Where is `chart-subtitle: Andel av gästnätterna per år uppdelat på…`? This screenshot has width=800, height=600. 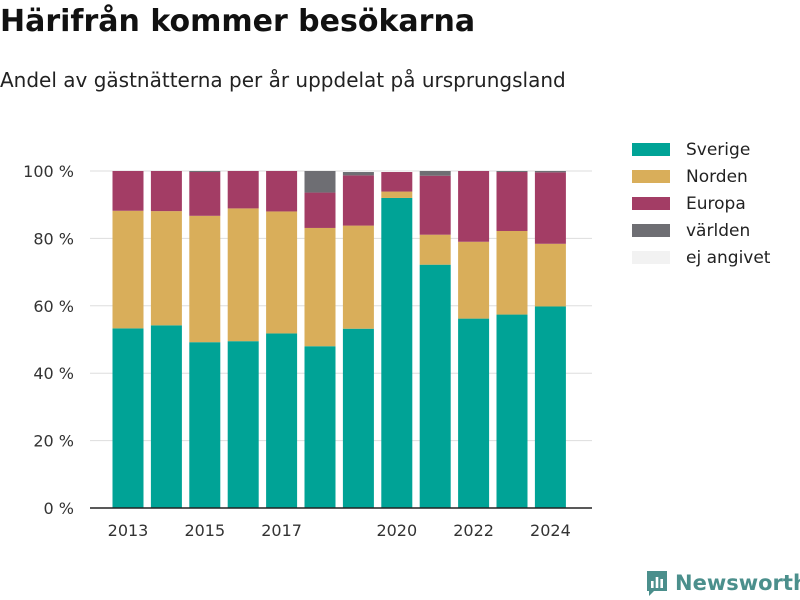
chart-subtitle: Andel av gästnätterna per år uppdelat på… is located at coordinates (283, 80).